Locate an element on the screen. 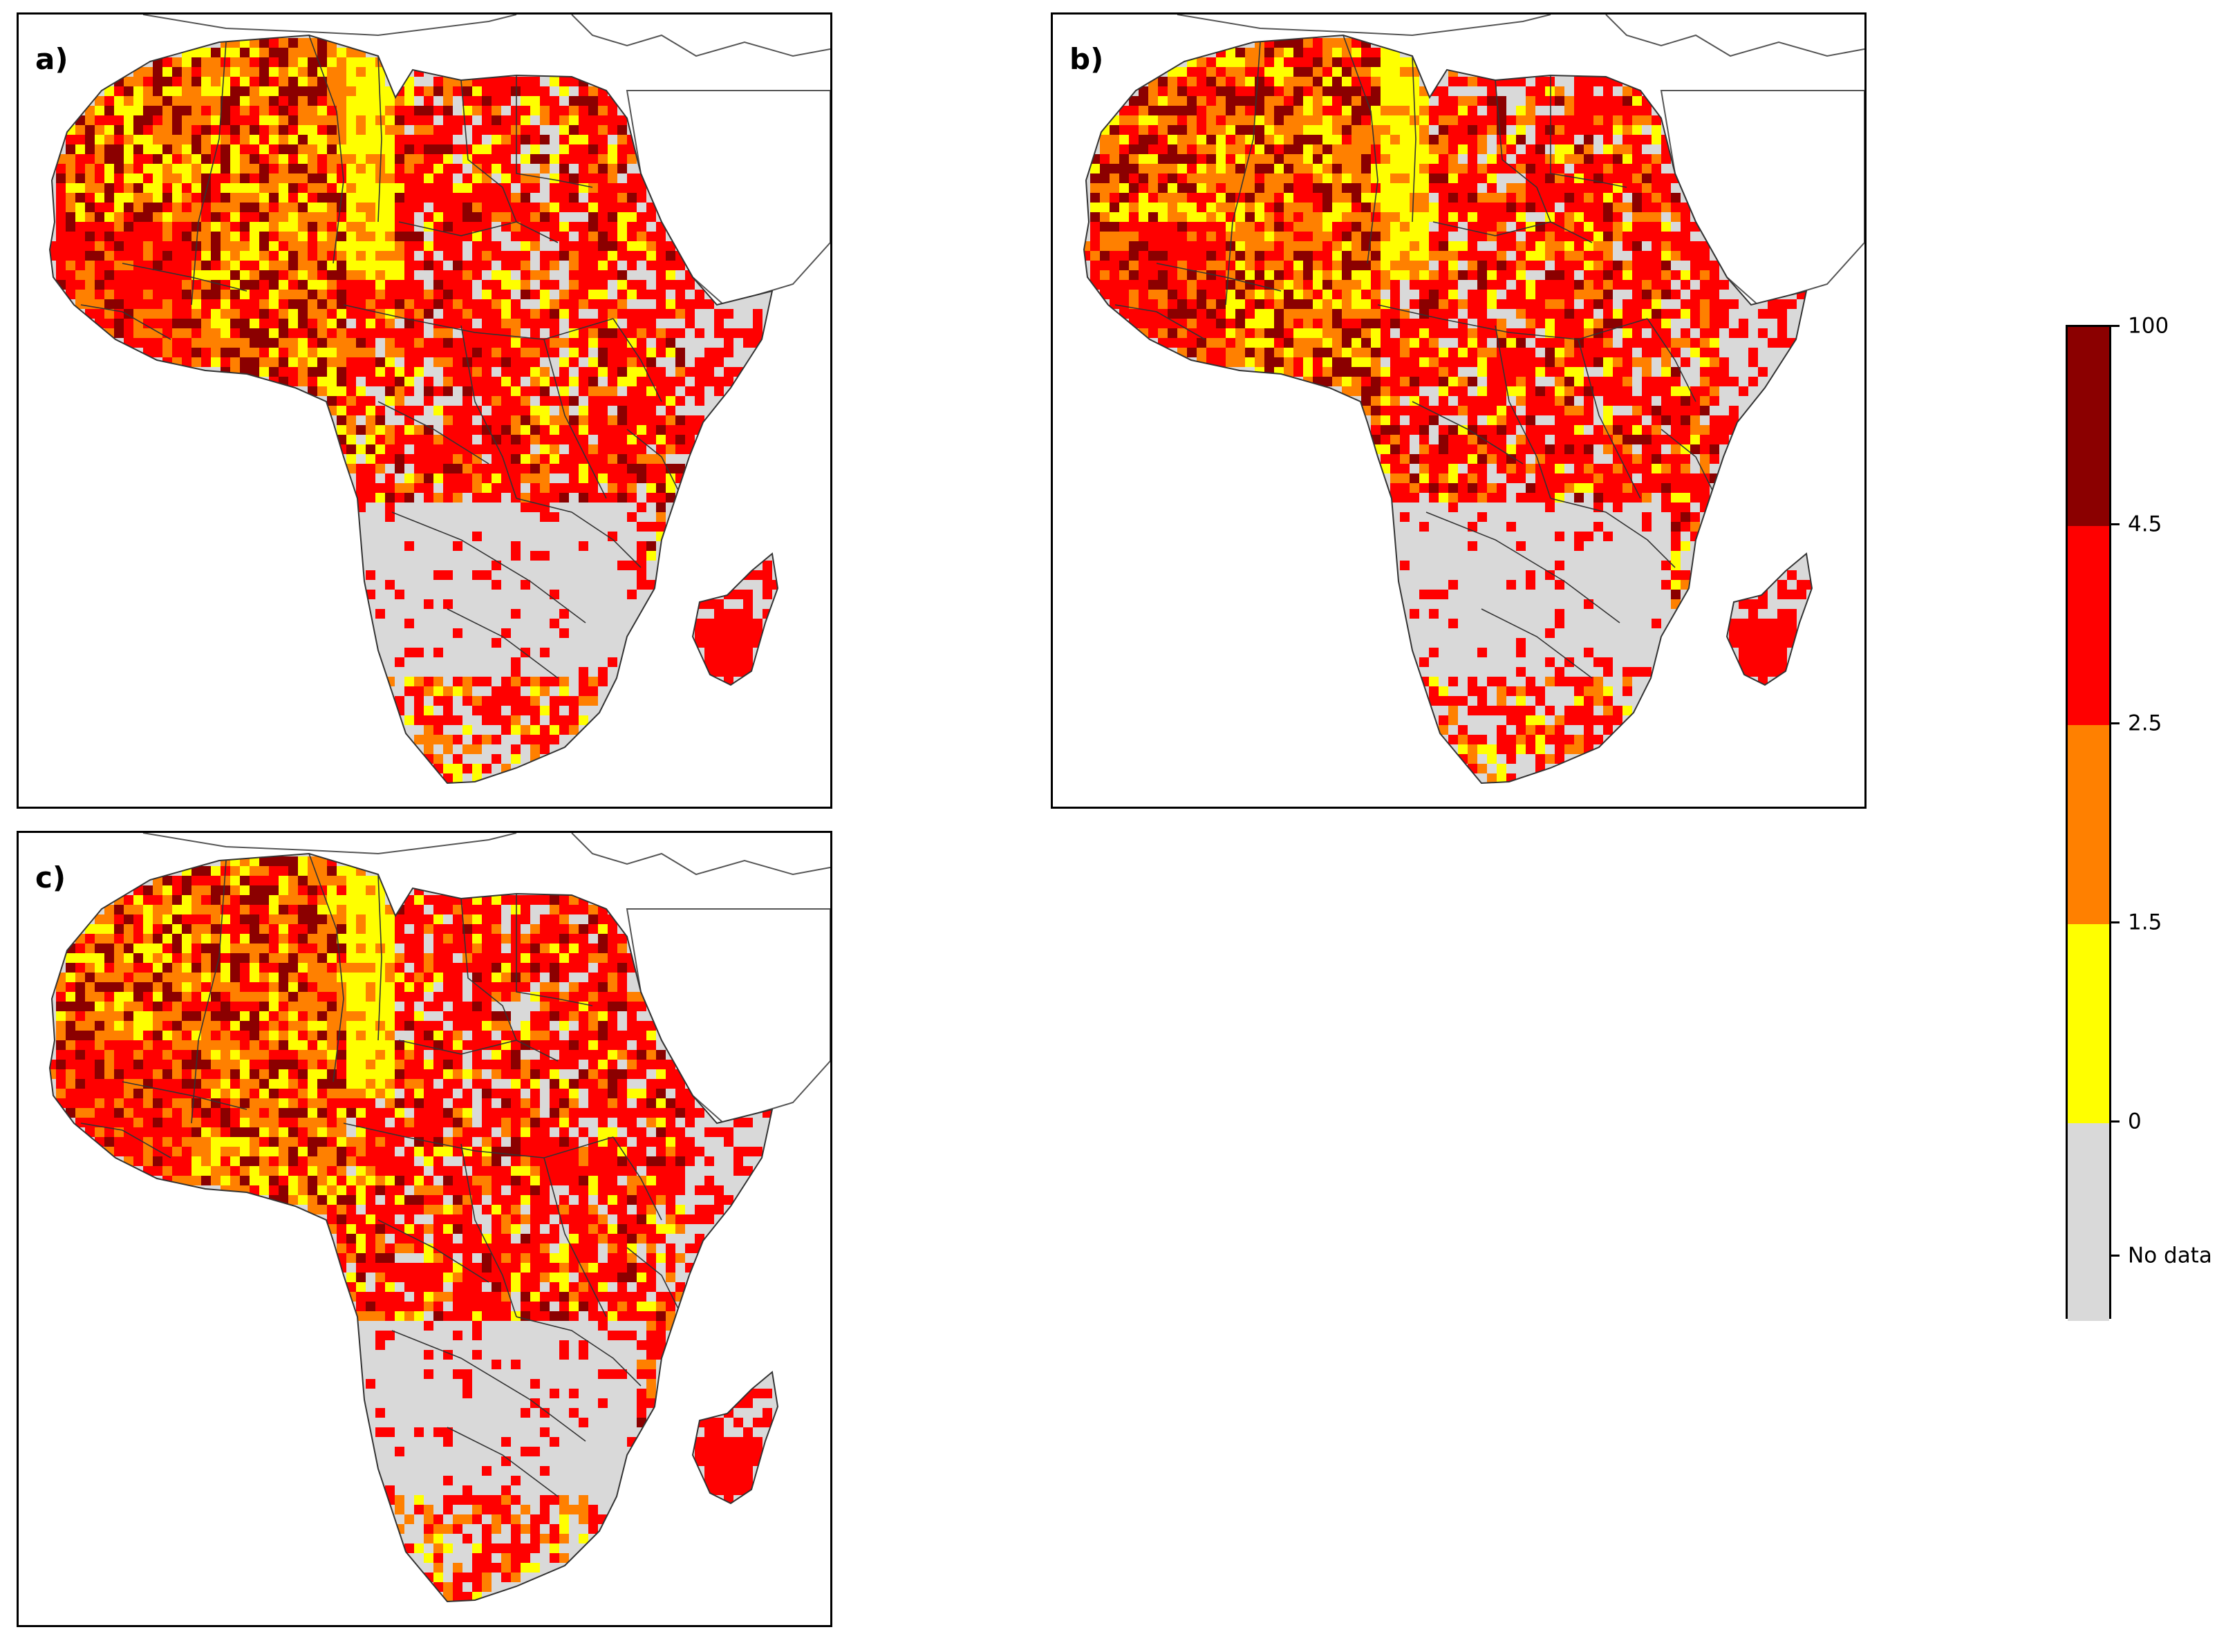  colorbar-segment-nodata is located at coordinates (2088, 1222).